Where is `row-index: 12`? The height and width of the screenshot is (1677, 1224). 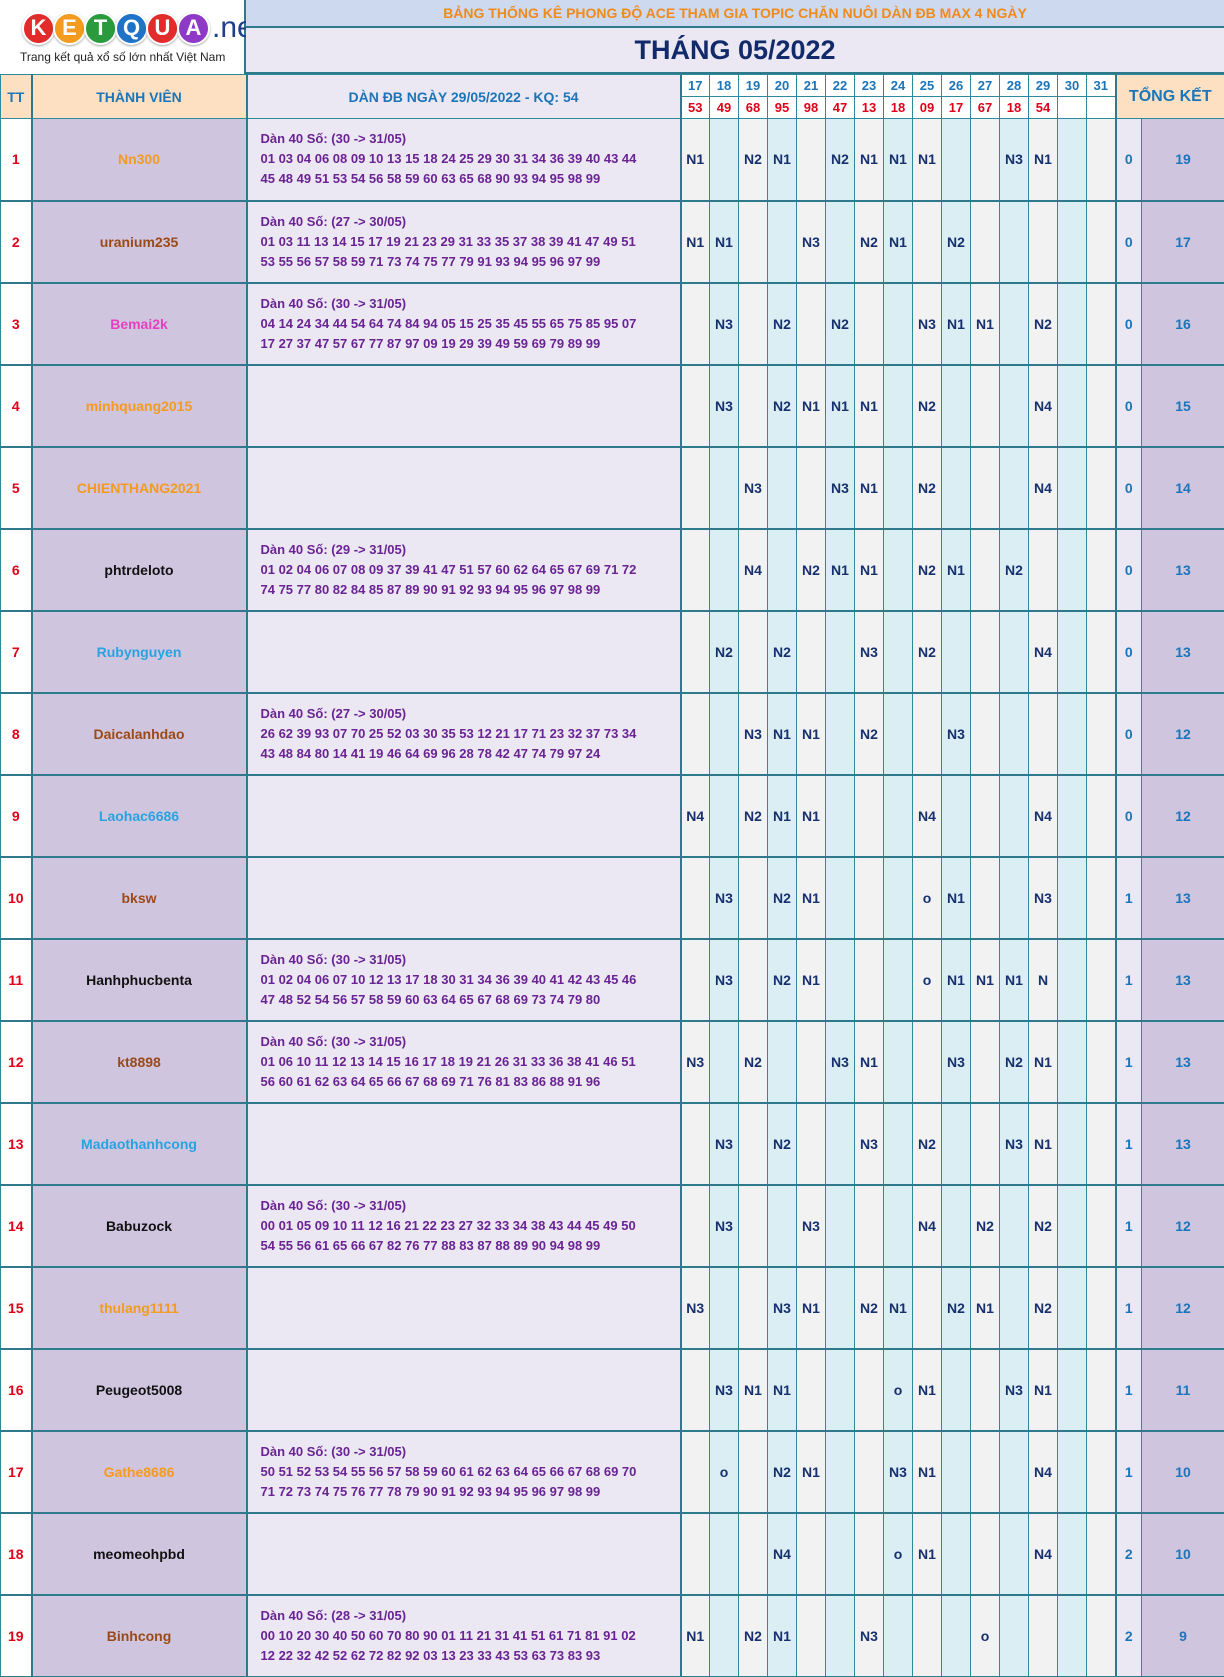 row-index: 12 is located at coordinates (16, 1061).